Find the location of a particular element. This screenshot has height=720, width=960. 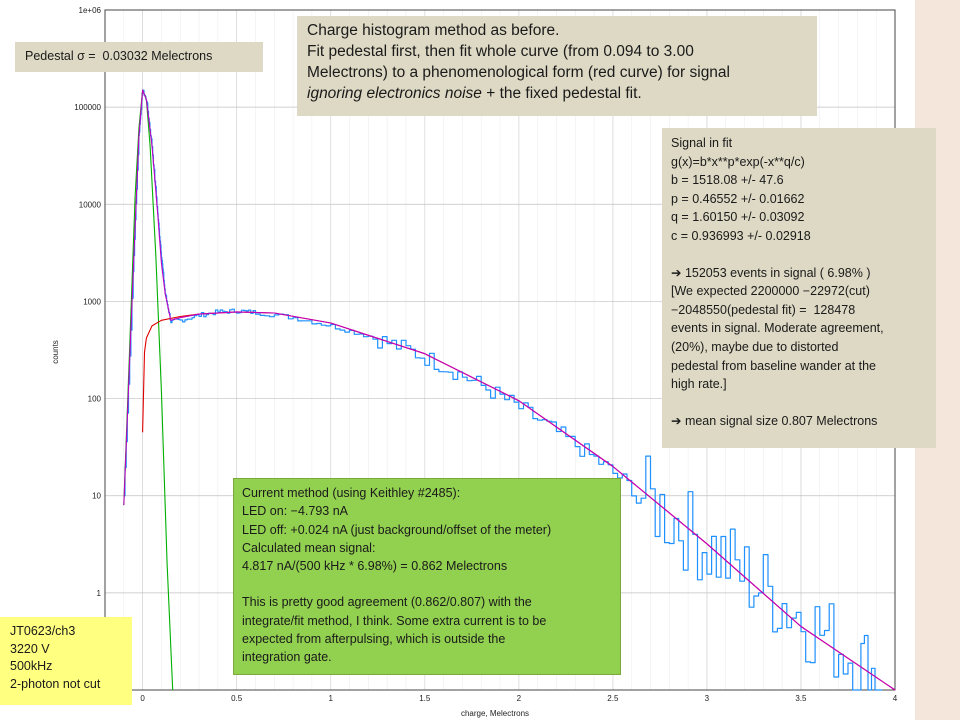

pedestal-sigma-box: Pedestal σ = 0.03032 Melectrons is located at coordinates (139, 57).